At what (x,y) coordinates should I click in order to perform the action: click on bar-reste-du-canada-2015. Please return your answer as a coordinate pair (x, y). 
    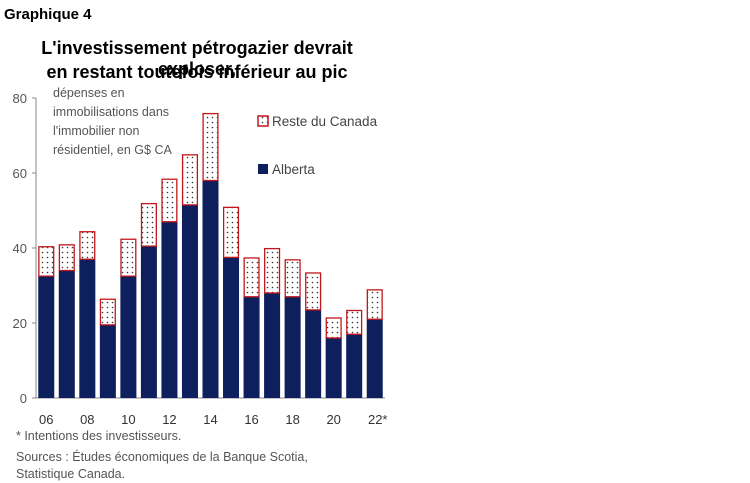
    Looking at the image, I should click on (231, 232).